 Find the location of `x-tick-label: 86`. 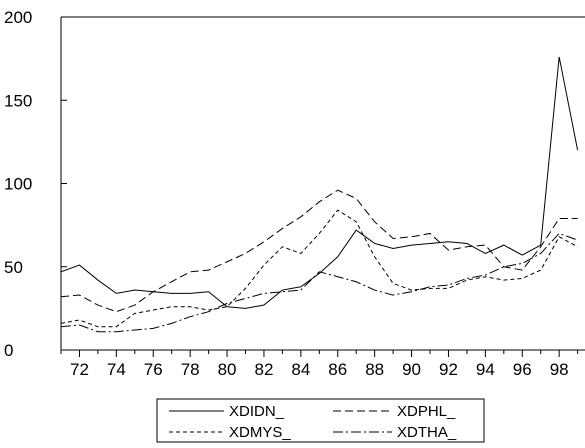

x-tick-label: 86 is located at coordinates (337, 369).